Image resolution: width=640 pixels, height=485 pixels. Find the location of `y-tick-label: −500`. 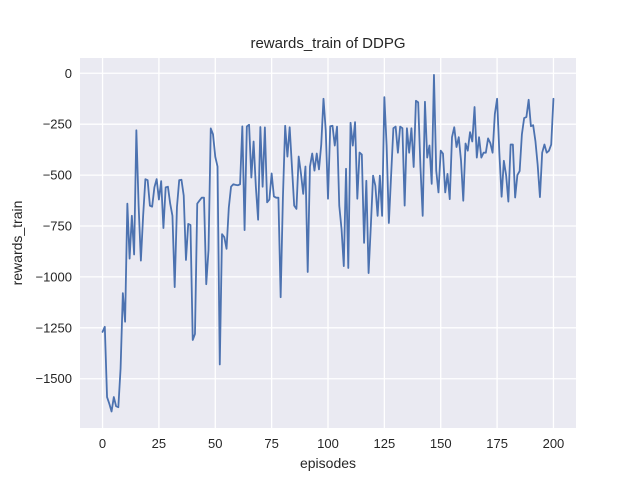

y-tick-label: −500 is located at coordinates (57, 175).